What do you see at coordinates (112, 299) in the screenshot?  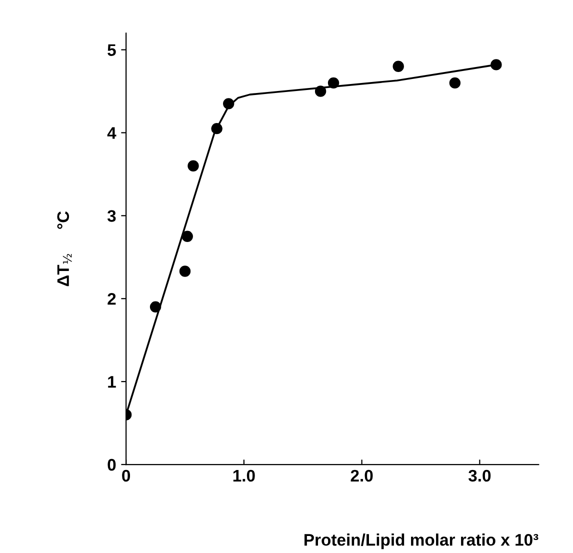 I see `y-tick-label: 2` at bounding box center [112, 299].